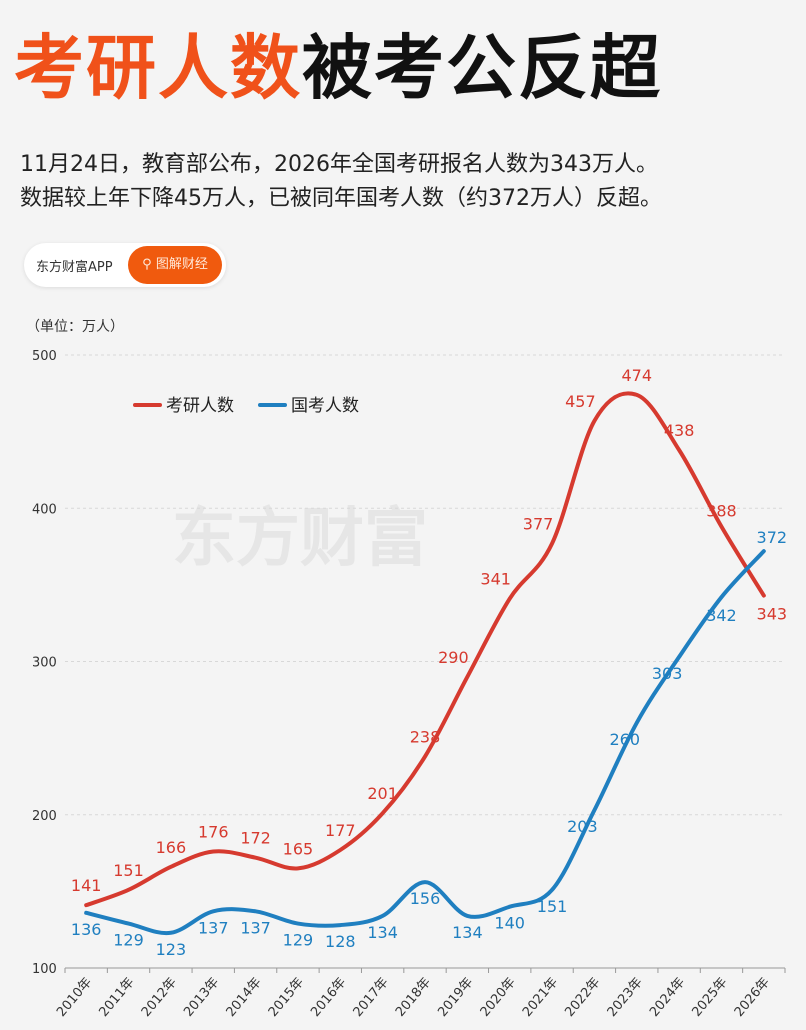 This screenshot has width=806, height=1030. Describe the element at coordinates (125, 265) in the screenshot. I see `source-badge: 东方财富APP ⚲ 图解财经` at that location.